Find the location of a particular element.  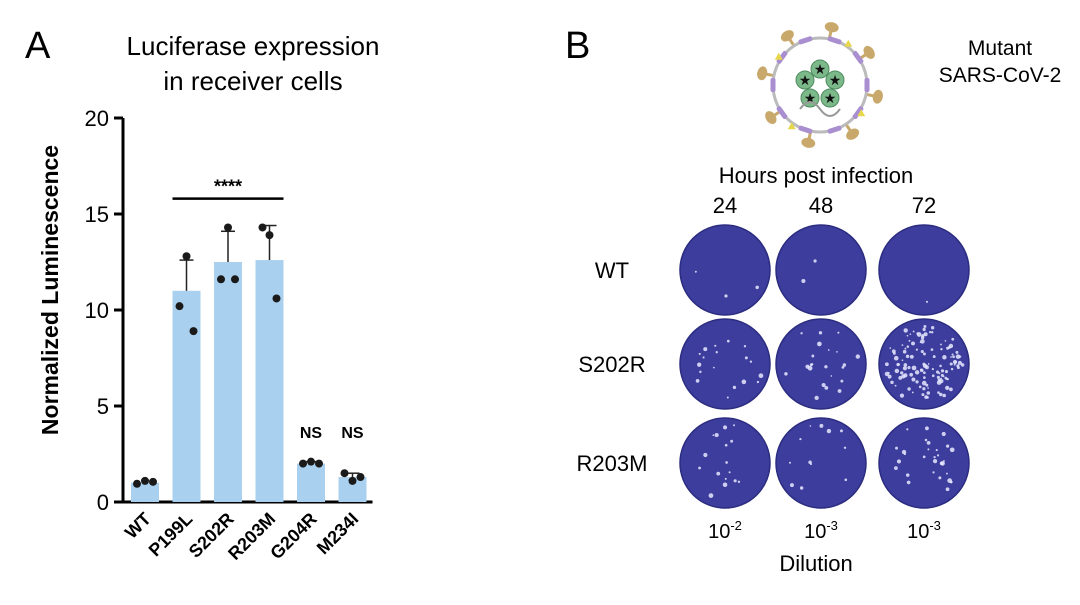

bars is located at coordinates (249, 381).